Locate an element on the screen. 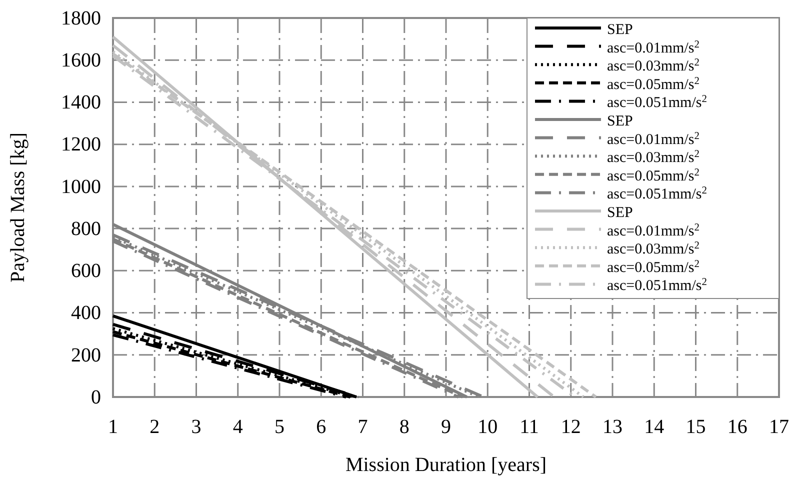  y-tick-label: 600 is located at coordinates (86, 271).